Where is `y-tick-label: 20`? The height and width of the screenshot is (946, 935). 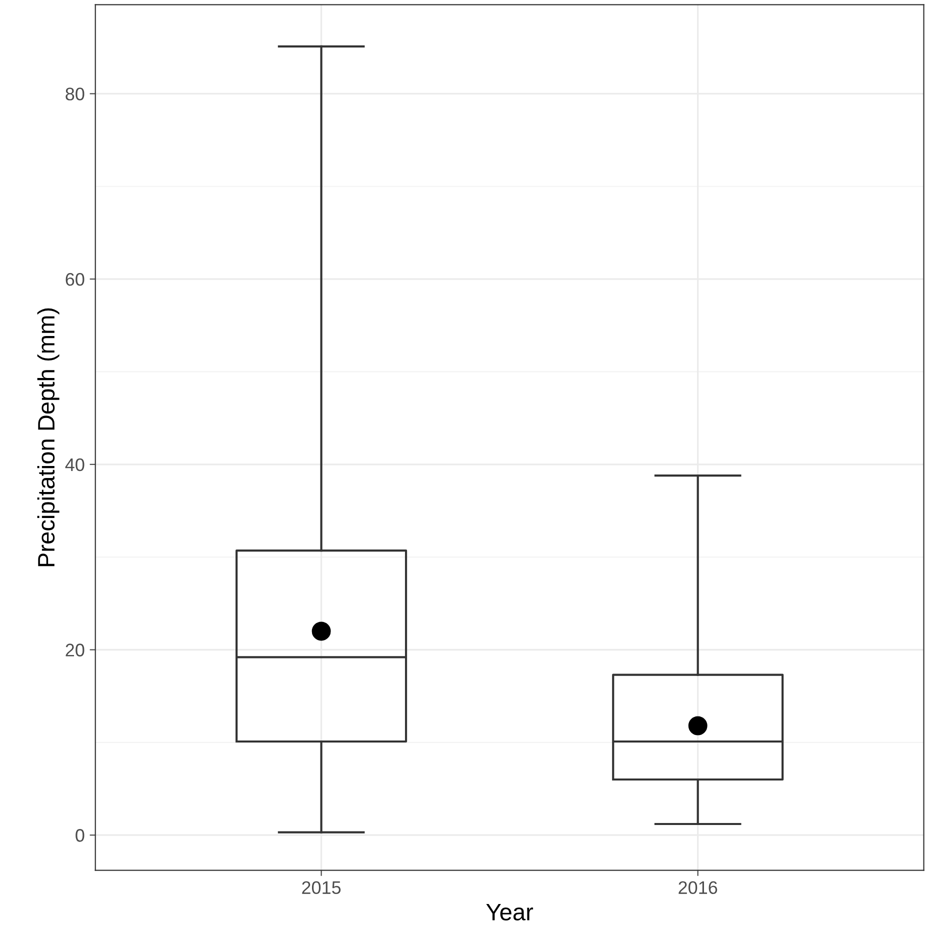 y-tick-label: 20 is located at coordinates (75, 650).